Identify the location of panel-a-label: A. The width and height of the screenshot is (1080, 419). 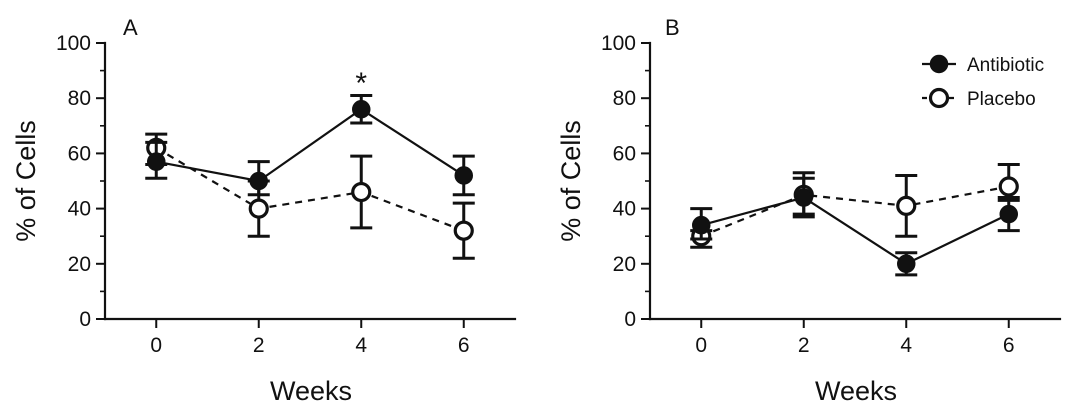
(130, 27).